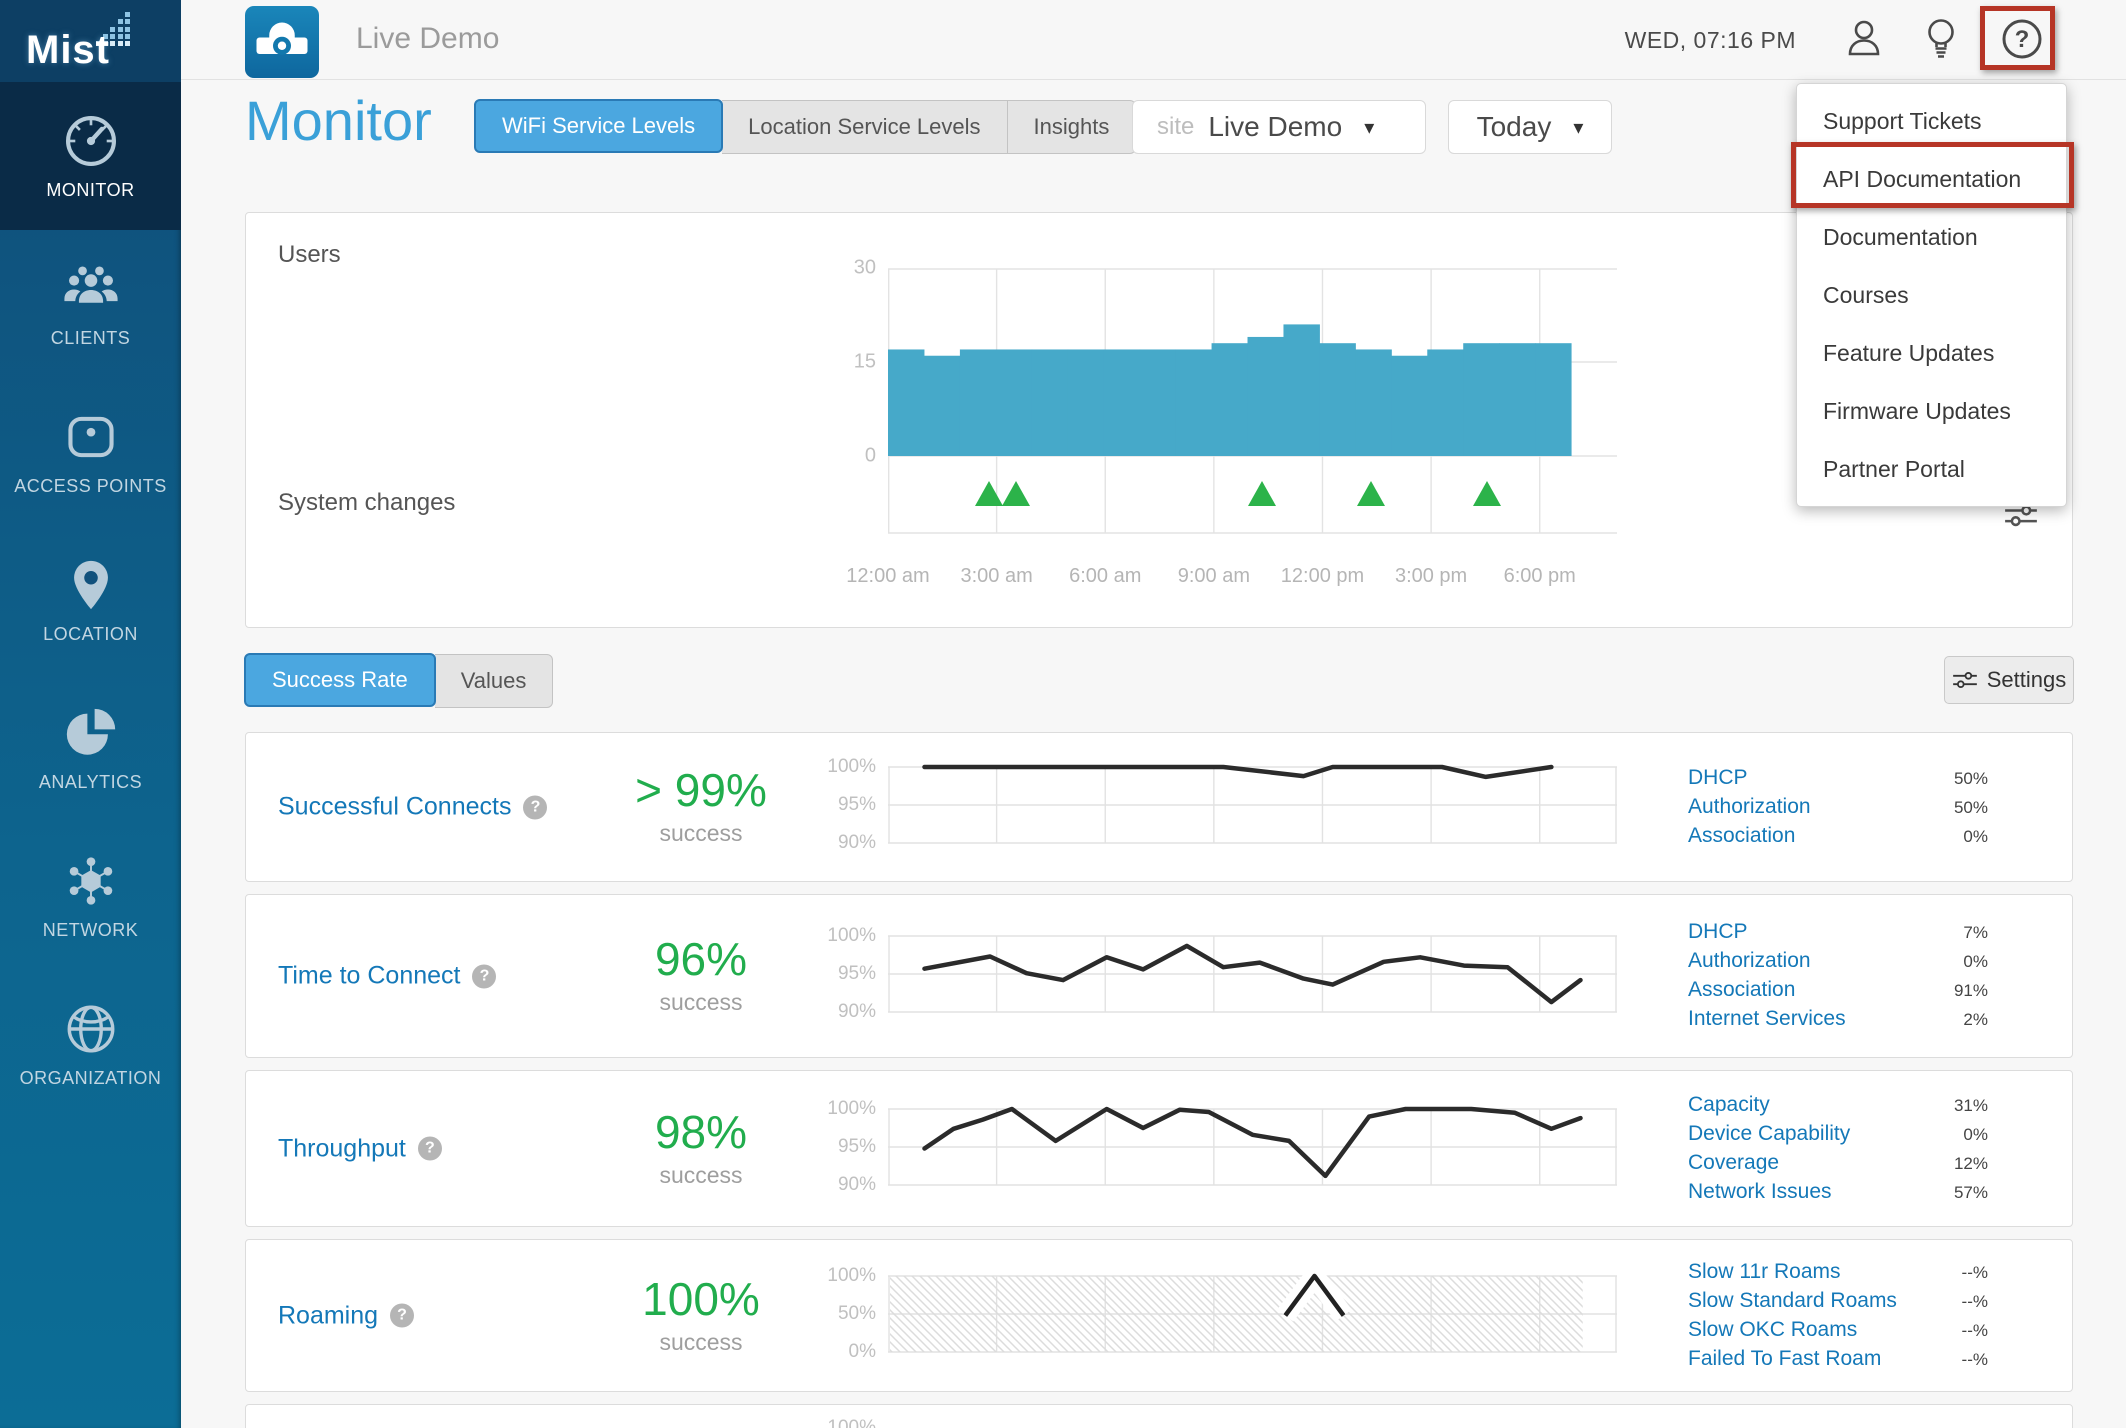 The image size is (2126, 1428). What do you see at coordinates (1769, 1133) in the screenshot?
I see `classifier-link-device-capability: Device Capability` at bounding box center [1769, 1133].